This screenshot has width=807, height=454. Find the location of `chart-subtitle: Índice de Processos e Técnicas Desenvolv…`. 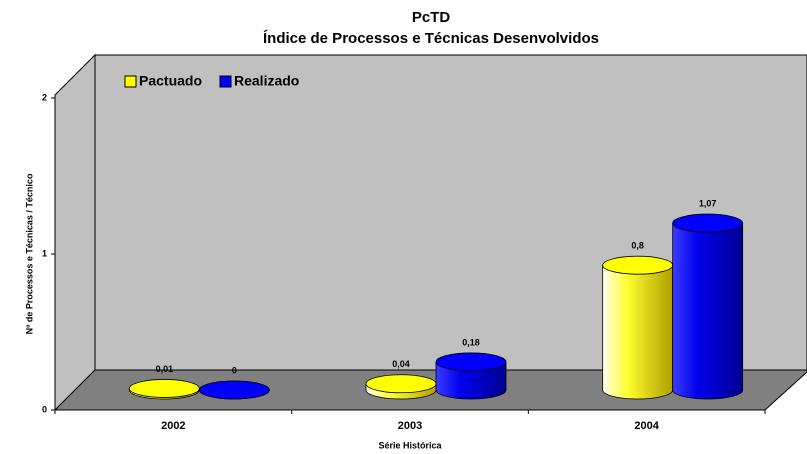

chart-subtitle: Índice de Processos e Técnicas Desenvolv… is located at coordinates (431, 38).